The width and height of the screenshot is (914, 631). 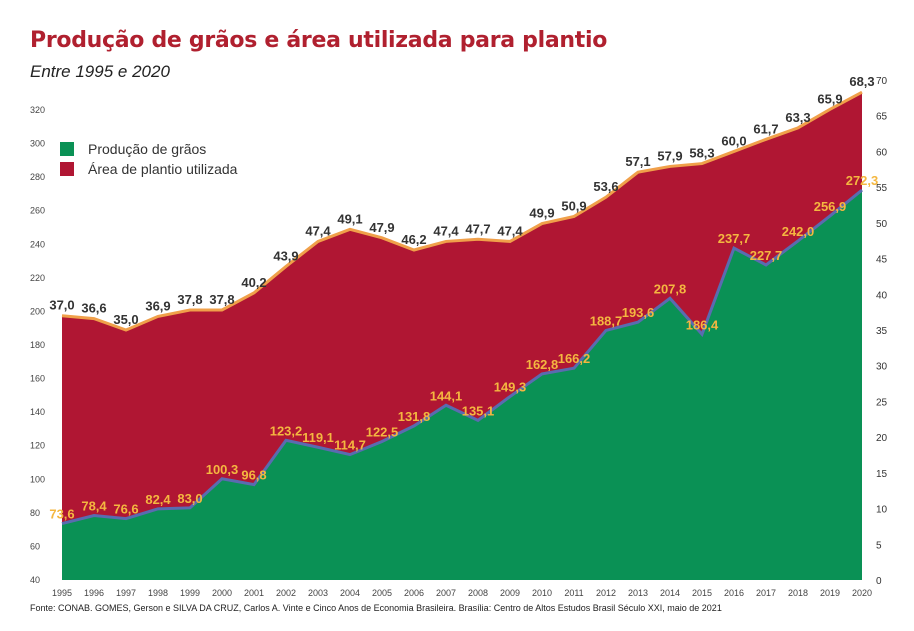 I want to click on area-data-label: 35,0, so click(x=125, y=319).